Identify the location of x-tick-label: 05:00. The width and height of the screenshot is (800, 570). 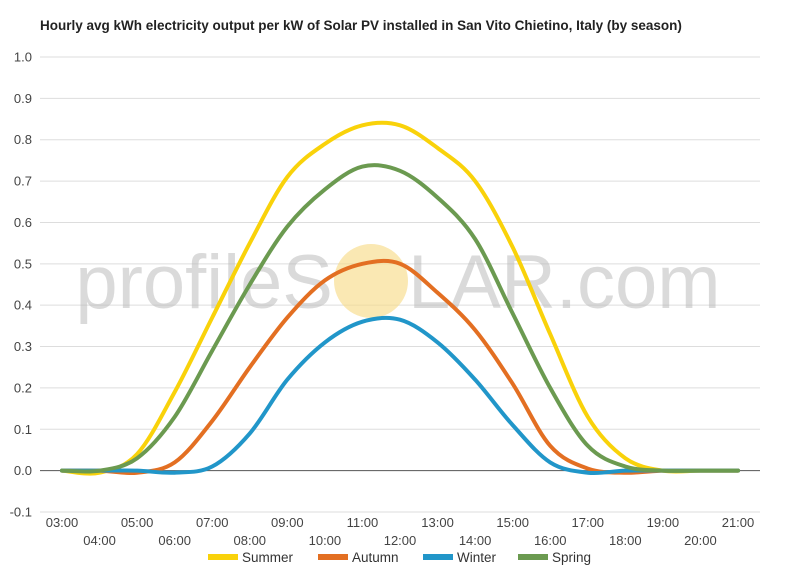
(137, 522).